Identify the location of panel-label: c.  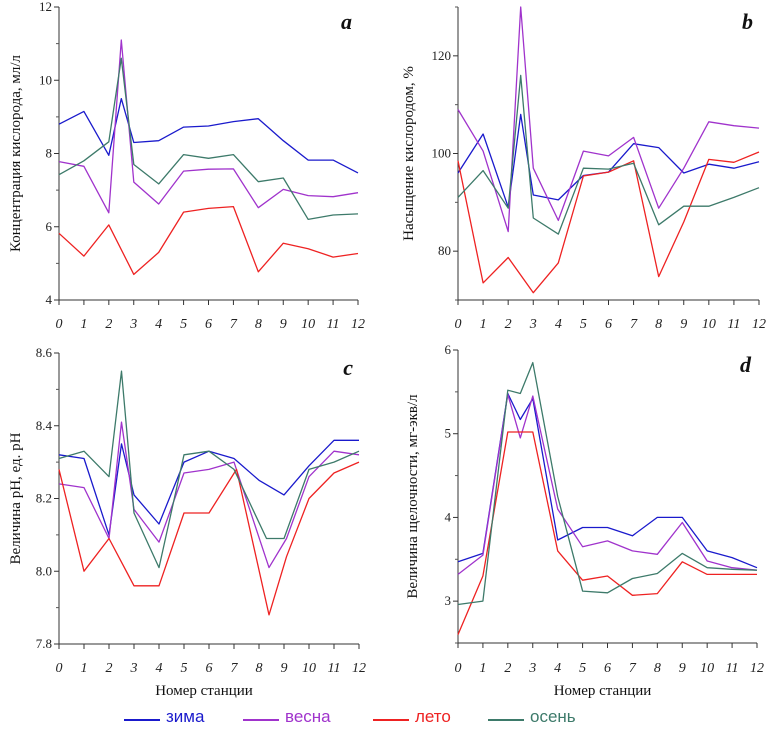
(348, 367).